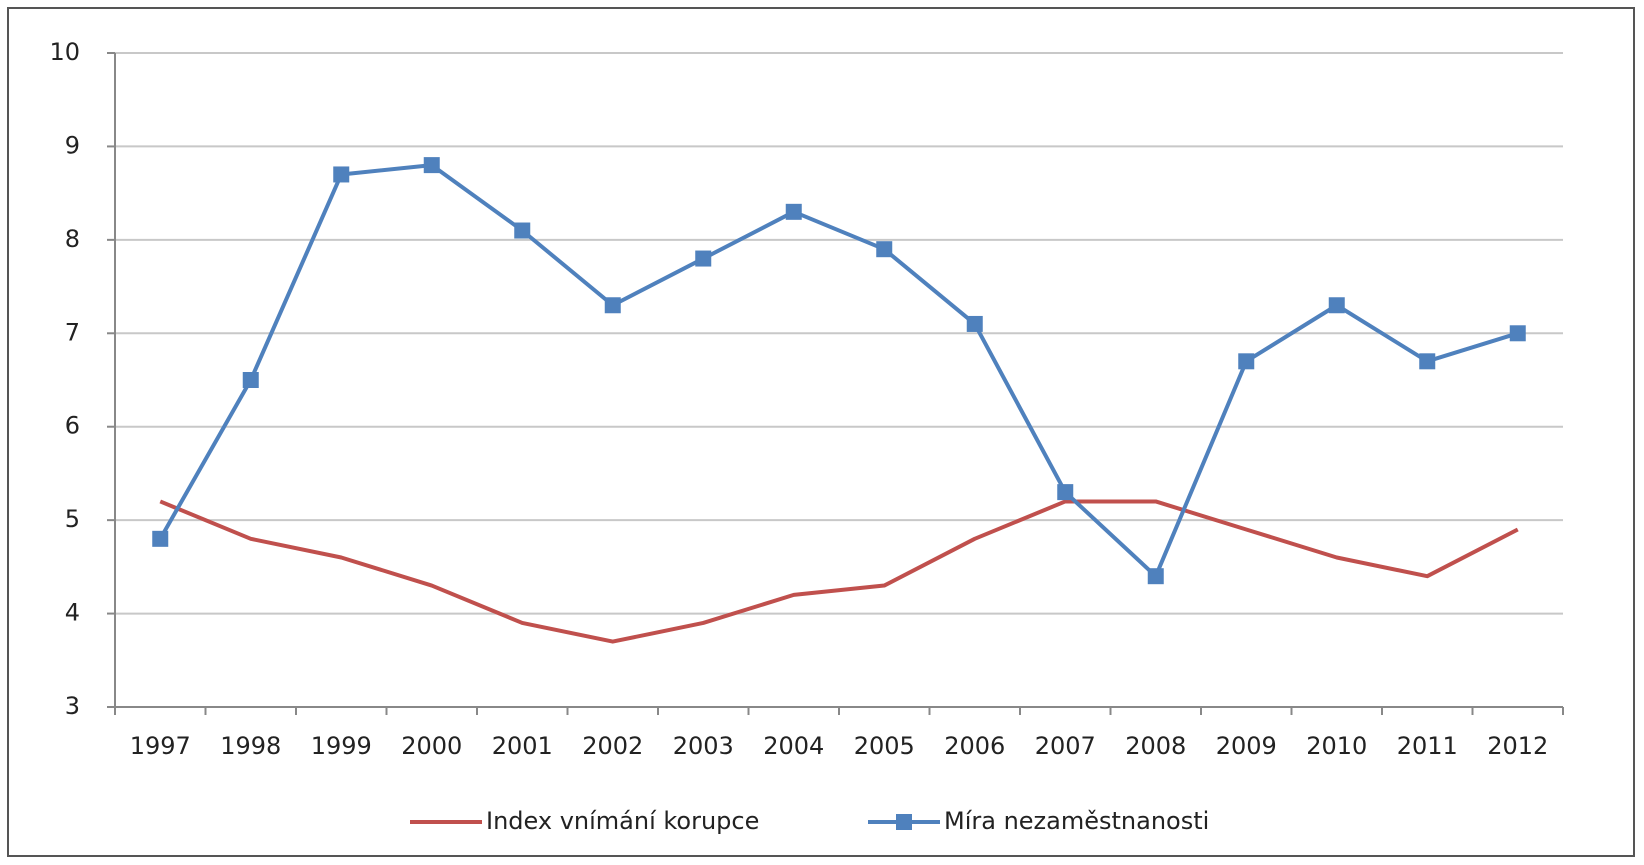  What do you see at coordinates (72, 426) in the screenshot?
I see `y-tick-label: 6` at bounding box center [72, 426].